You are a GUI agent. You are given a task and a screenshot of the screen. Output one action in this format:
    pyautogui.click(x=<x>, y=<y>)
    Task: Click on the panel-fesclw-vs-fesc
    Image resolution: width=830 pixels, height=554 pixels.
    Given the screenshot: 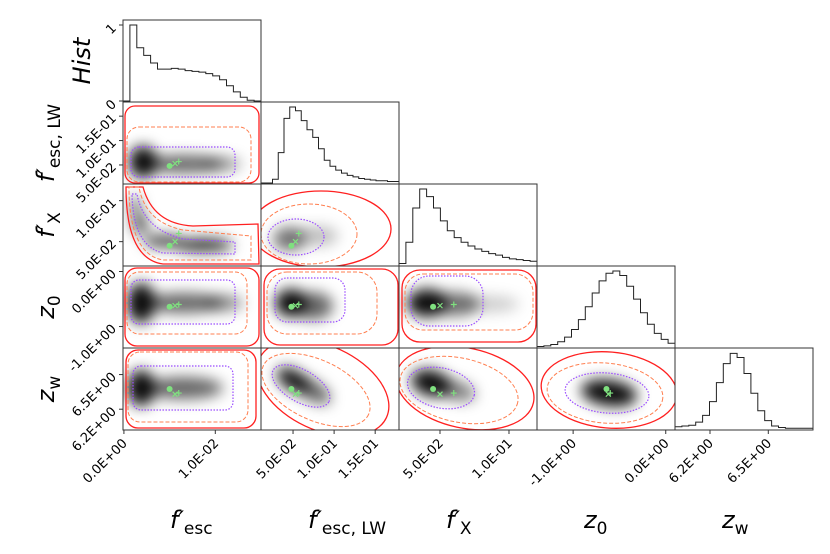 What is the action you would take?
    pyautogui.click(x=192, y=143)
    